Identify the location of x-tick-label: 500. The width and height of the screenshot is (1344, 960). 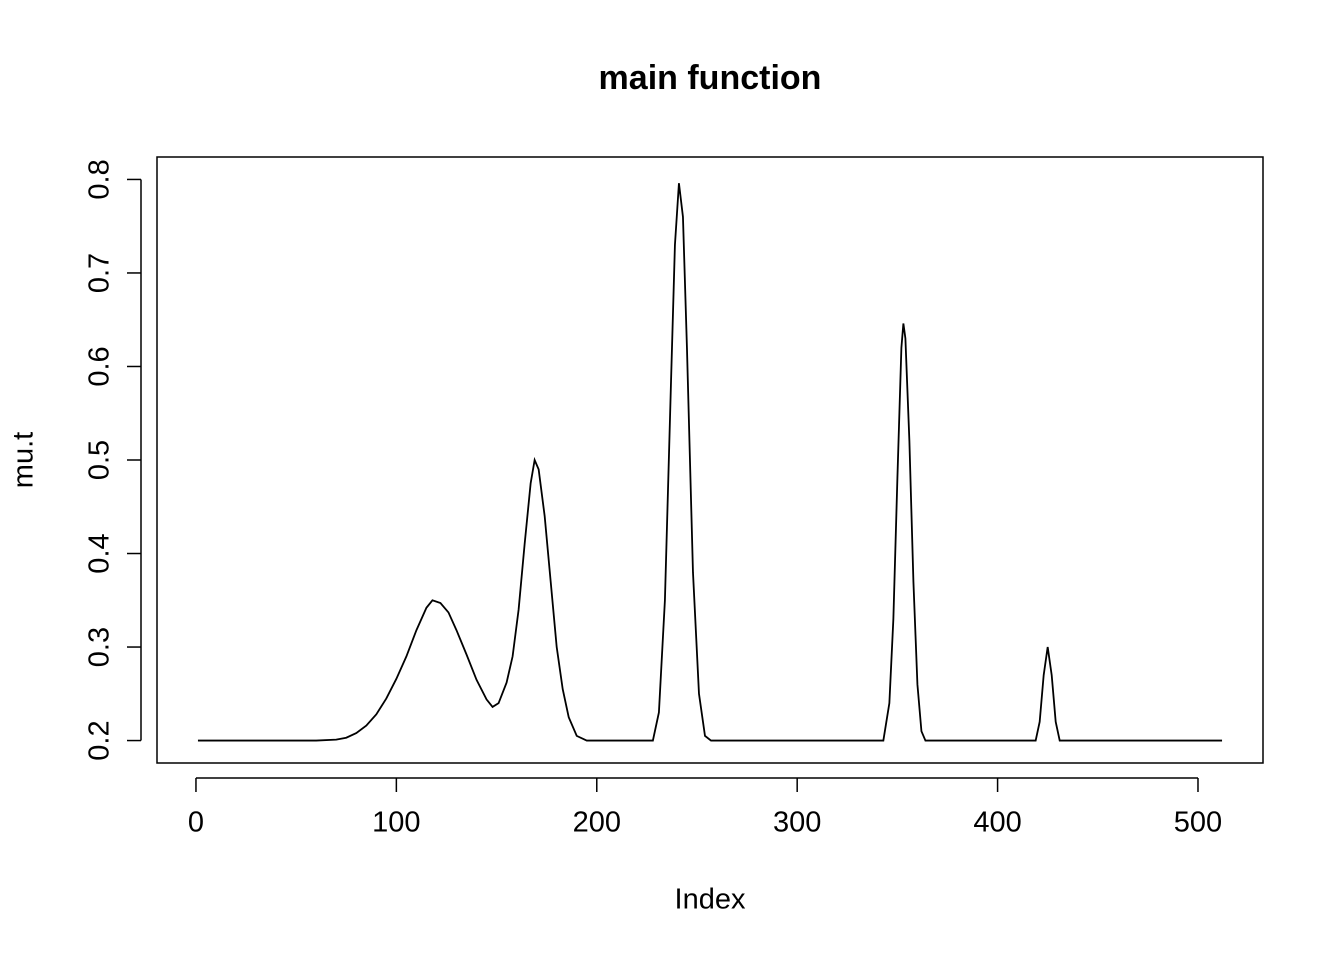
(1198, 823).